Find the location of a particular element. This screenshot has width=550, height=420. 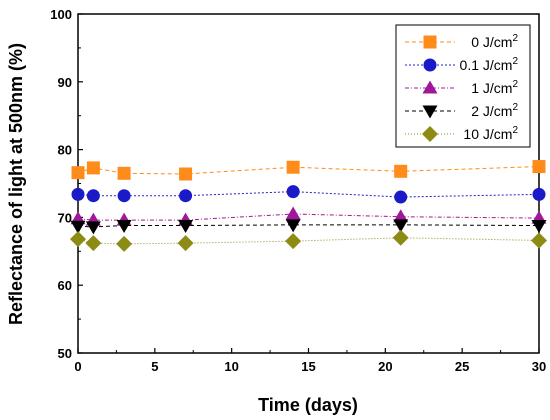

y-tick-label: 100 is located at coordinates (61, 14).